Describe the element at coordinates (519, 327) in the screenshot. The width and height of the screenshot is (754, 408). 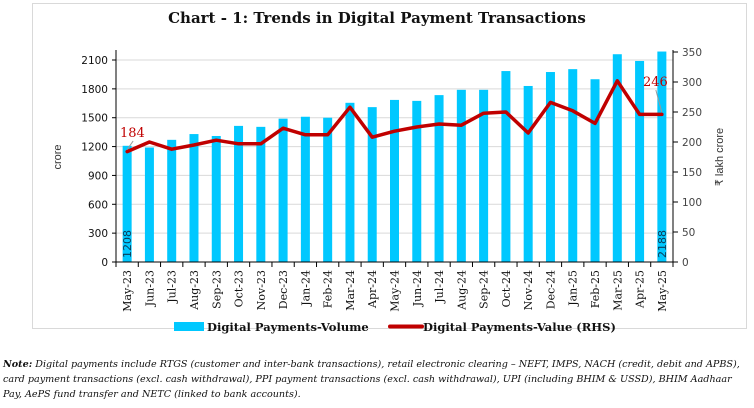
I see `legend-value-label: Digital Payments-Value (RHS)` at that location.